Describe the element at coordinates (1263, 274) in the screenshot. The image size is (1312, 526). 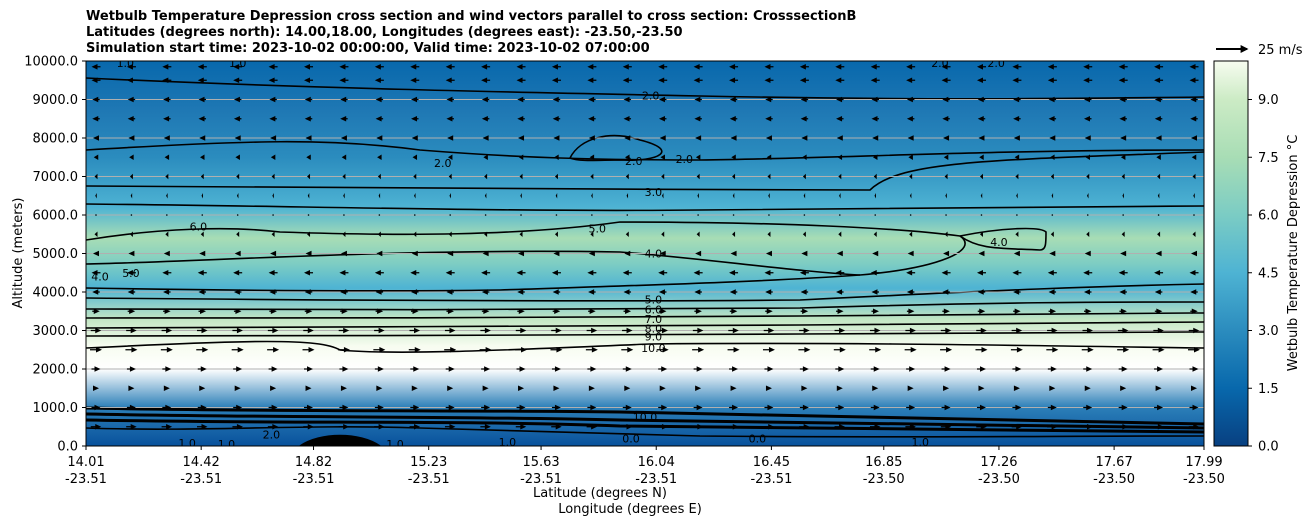
I see `colorbar-ticks: 0.0 1.5 3.0 4.5 6.0 7.5 9.0` at that location.